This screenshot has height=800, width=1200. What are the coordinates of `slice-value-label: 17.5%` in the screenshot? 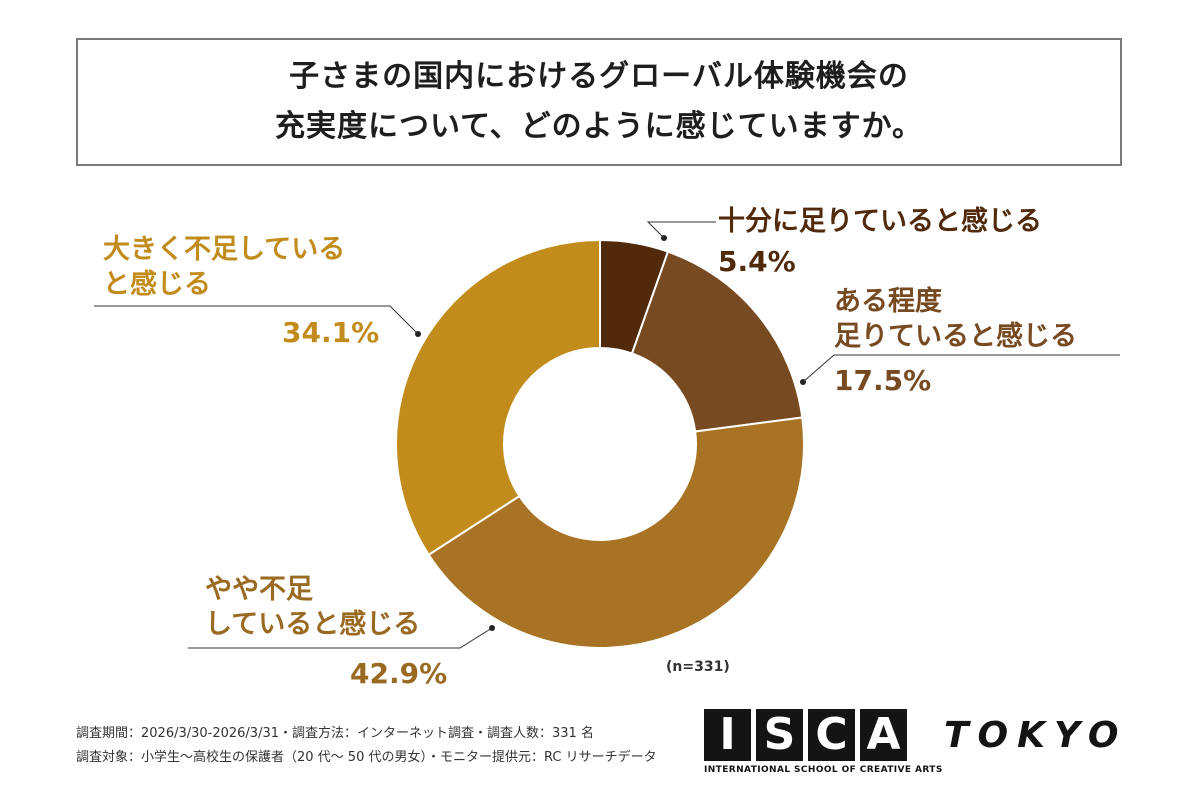 It's located at (882, 380).